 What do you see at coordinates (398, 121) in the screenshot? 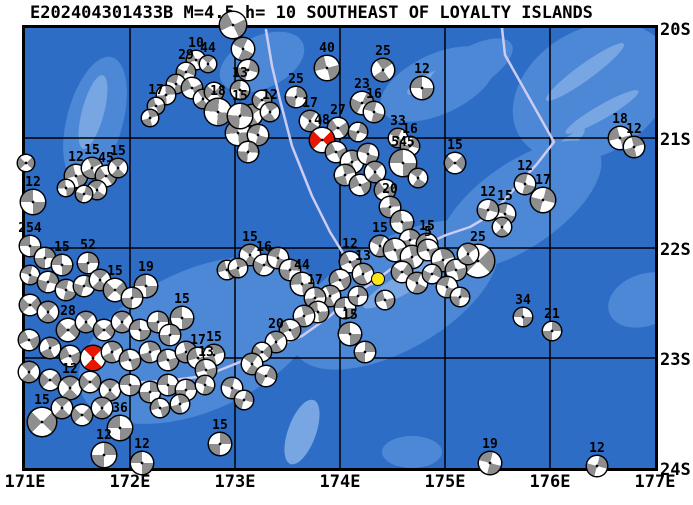
I see `depth-label: 33` at bounding box center [398, 121].